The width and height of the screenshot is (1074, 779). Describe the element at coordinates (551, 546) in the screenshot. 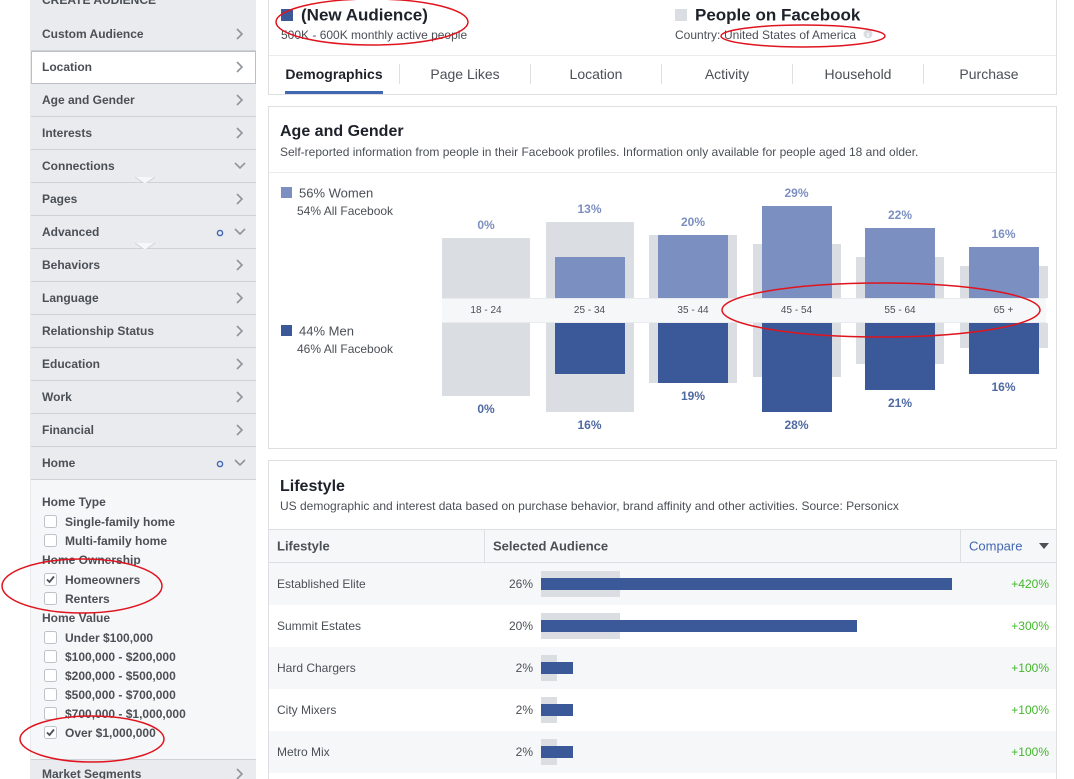

I see `column-header: Selected Audience` at that location.